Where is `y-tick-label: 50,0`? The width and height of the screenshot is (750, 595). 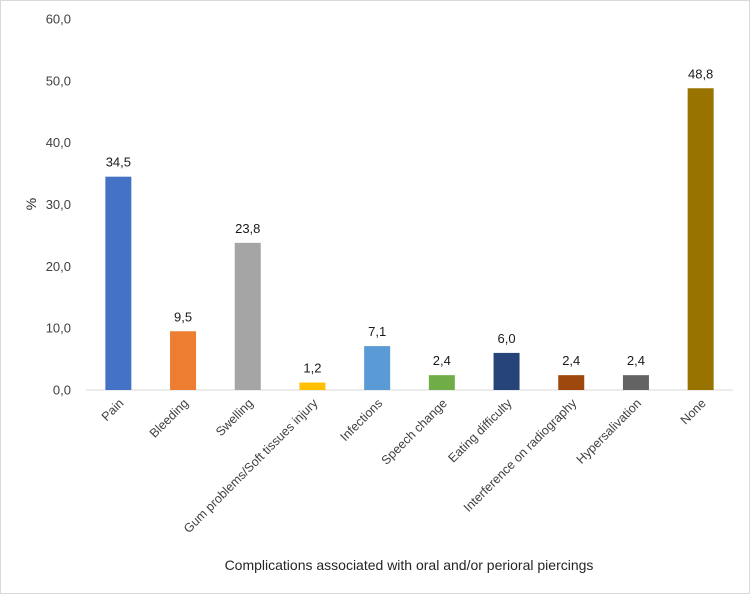 y-tick-label: 50,0 is located at coordinates (58, 80).